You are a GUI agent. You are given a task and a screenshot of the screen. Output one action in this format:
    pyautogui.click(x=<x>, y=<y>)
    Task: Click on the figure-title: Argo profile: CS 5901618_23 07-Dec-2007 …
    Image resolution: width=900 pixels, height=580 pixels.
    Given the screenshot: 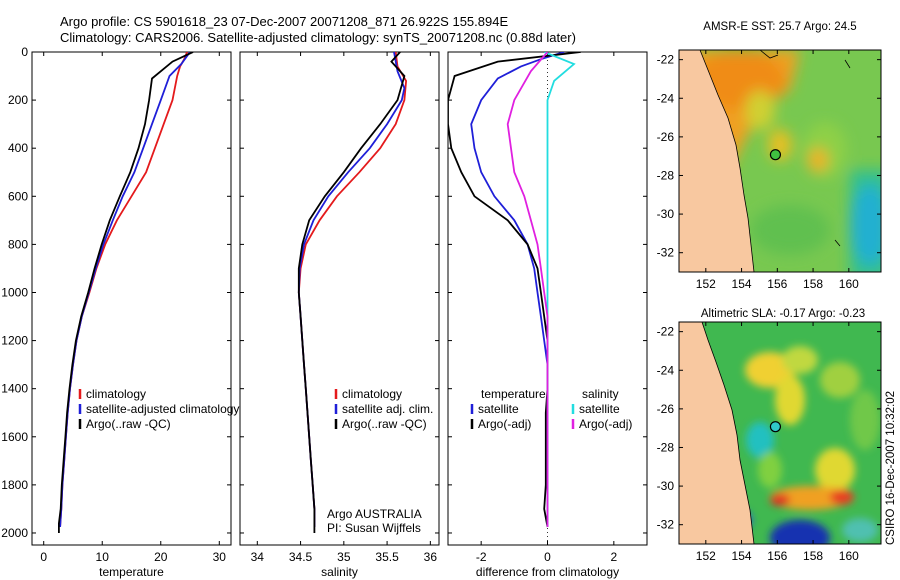 What is the action you would take?
    pyautogui.click(x=284, y=21)
    